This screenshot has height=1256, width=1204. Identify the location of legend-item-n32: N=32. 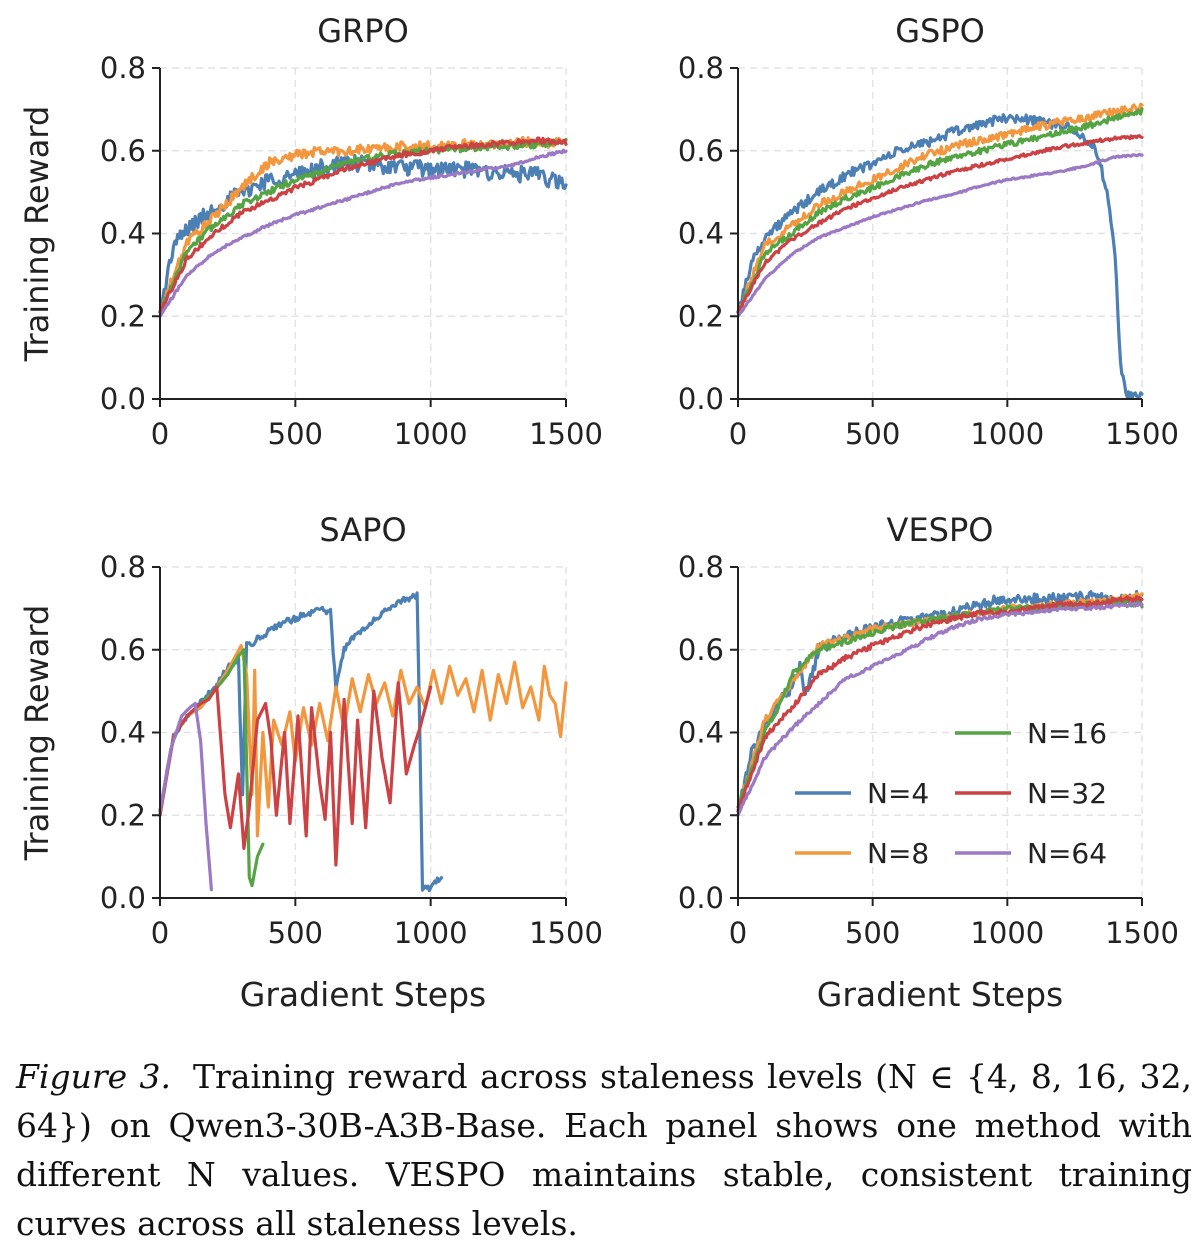
(1031, 793).